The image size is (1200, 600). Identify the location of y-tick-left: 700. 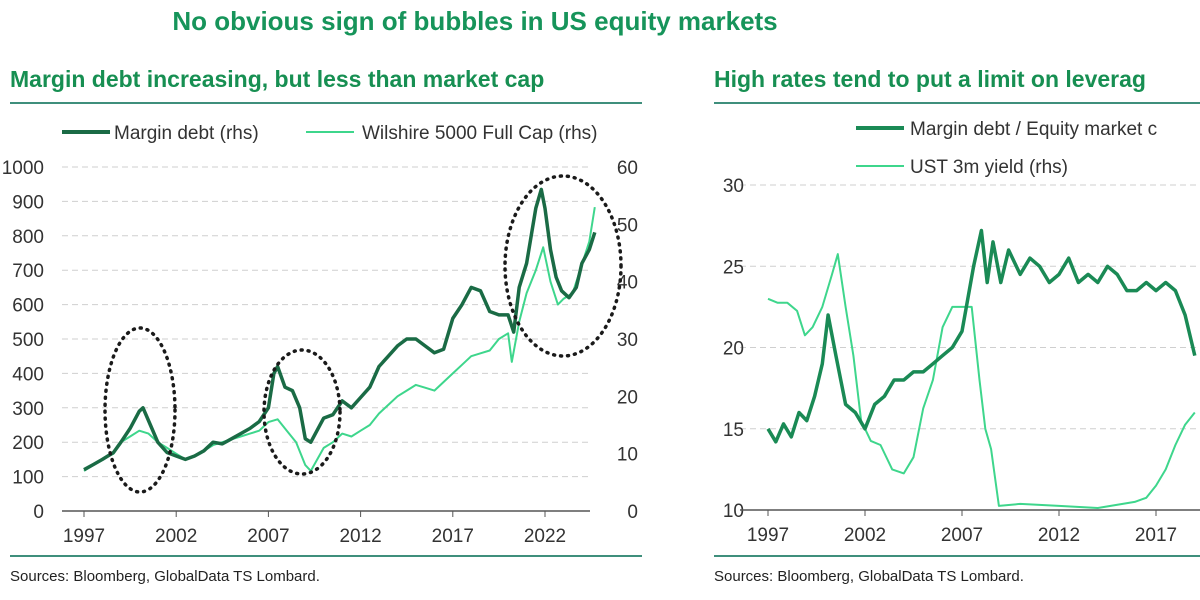
(28, 271).